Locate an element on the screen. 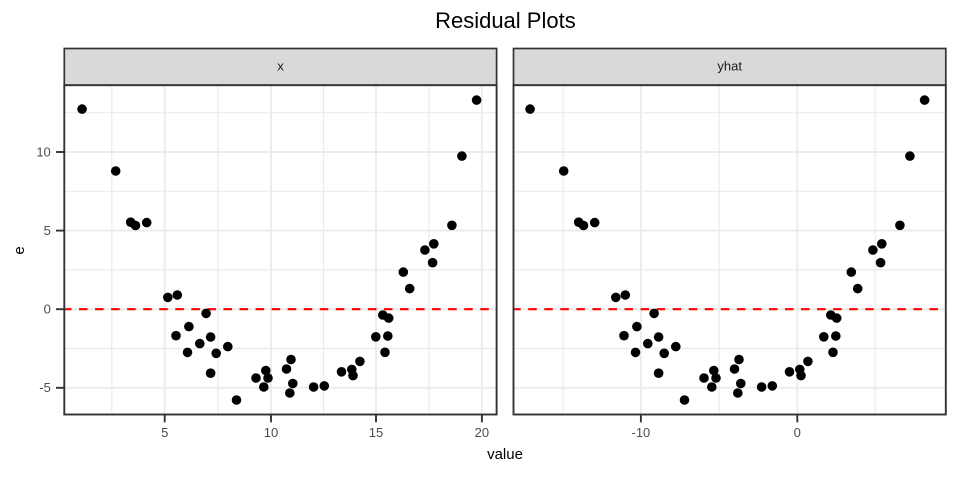  svg-text: x is located at coordinates (280, 65).